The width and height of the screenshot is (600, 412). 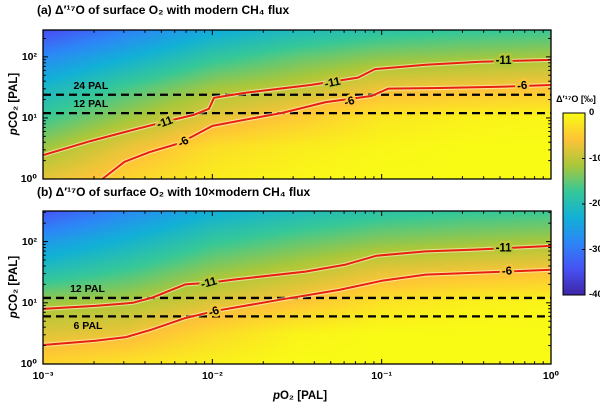 What do you see at coordinates (594, 249) in the screenshot?
I see `colorbar-tick-label: -30` at bounding box center [594, 249].